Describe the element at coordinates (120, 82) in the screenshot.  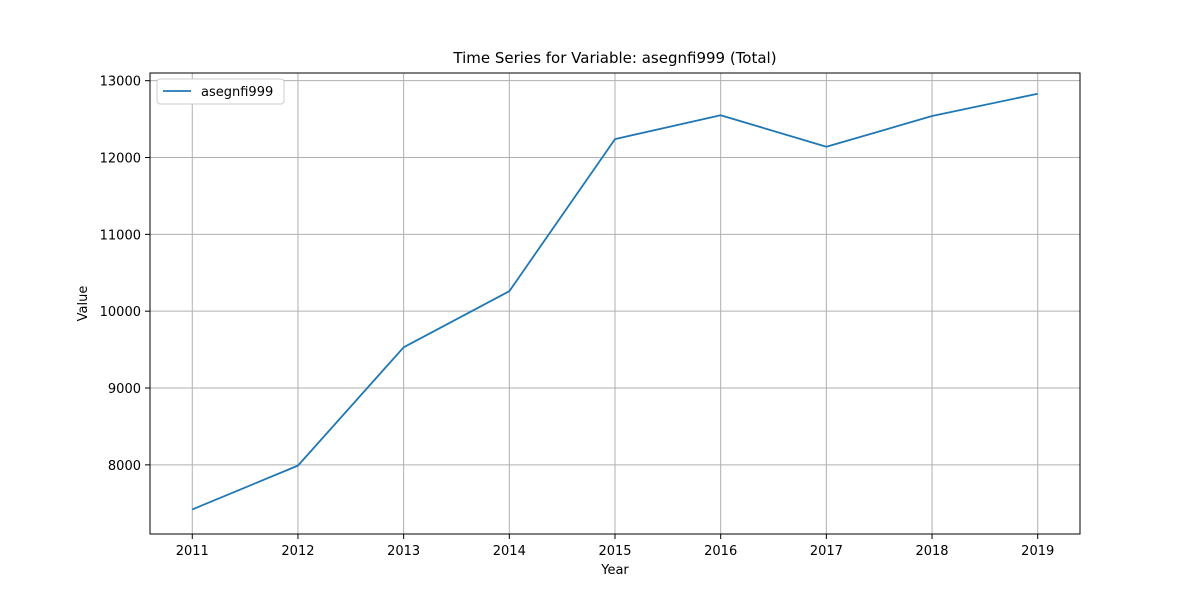
I see `y-tick-label: 13000` at that location.